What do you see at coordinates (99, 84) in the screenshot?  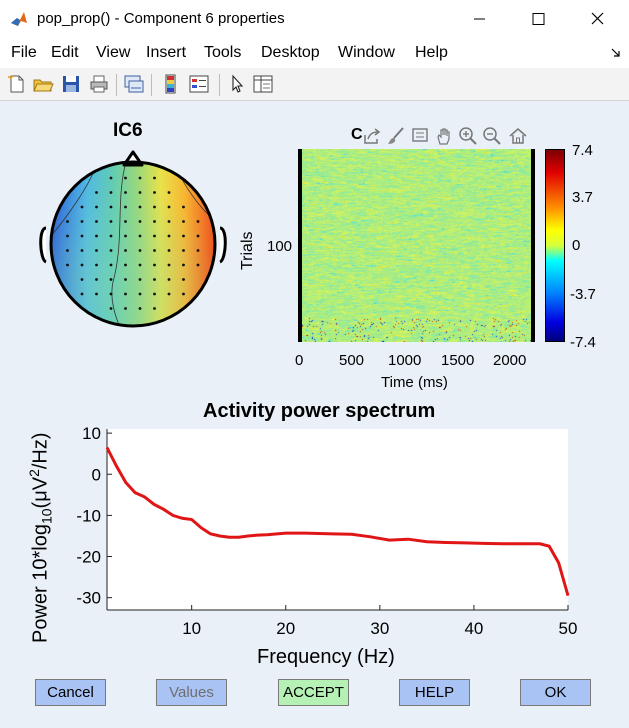 I see `print-icon` at bounding box center [99, 84].